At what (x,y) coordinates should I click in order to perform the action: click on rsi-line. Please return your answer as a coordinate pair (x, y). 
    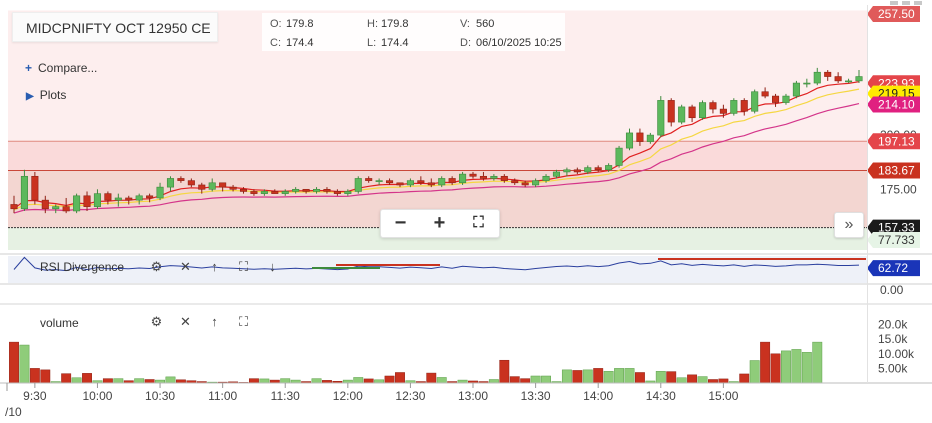
    Looking at the image, I should click on (436, 264).